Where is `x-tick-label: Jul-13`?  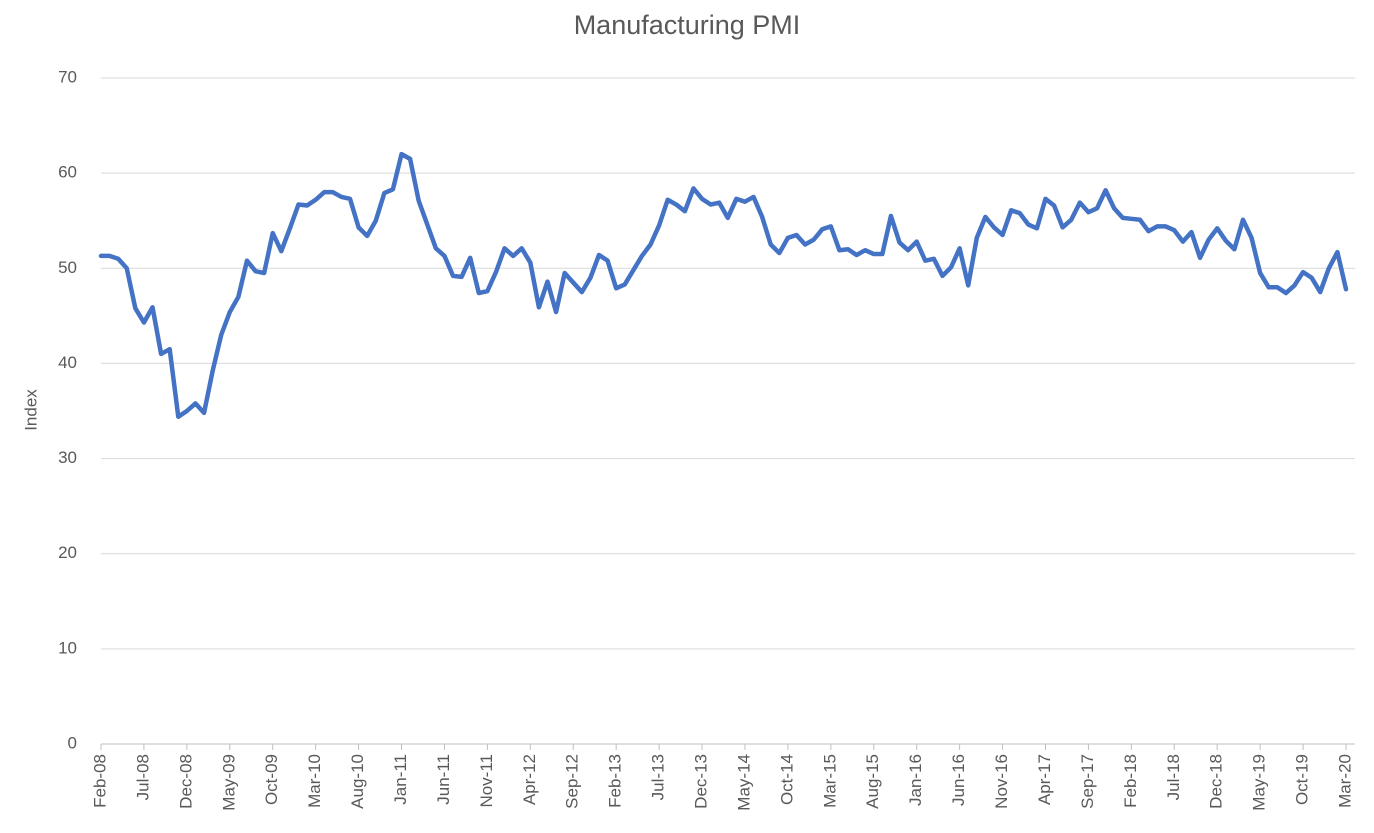 x-tick-label: Jul-13 is located at coordinates (658, 777).